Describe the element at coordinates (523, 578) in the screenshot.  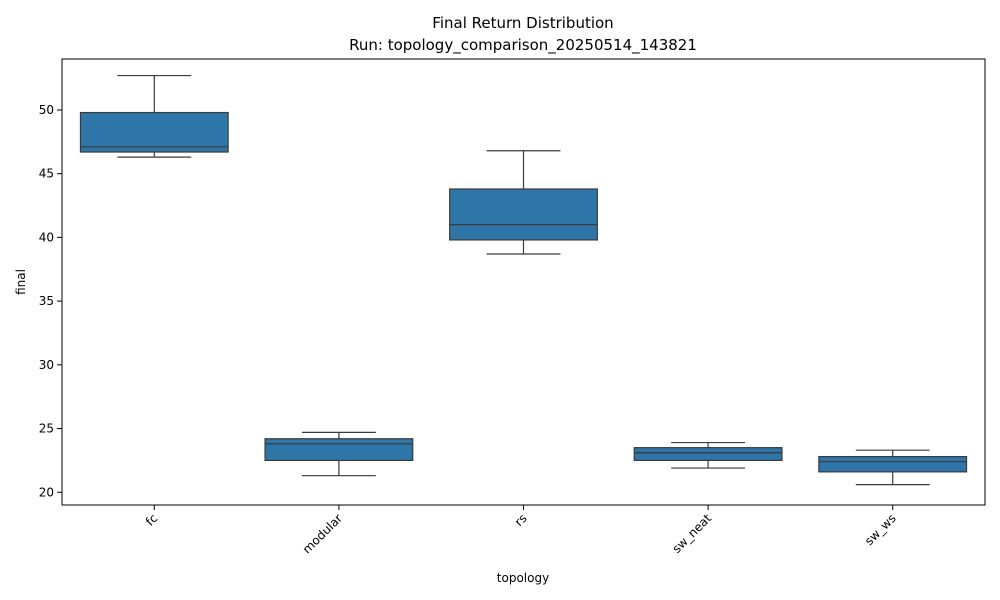
I see `x-axis-label: topology` at that location.